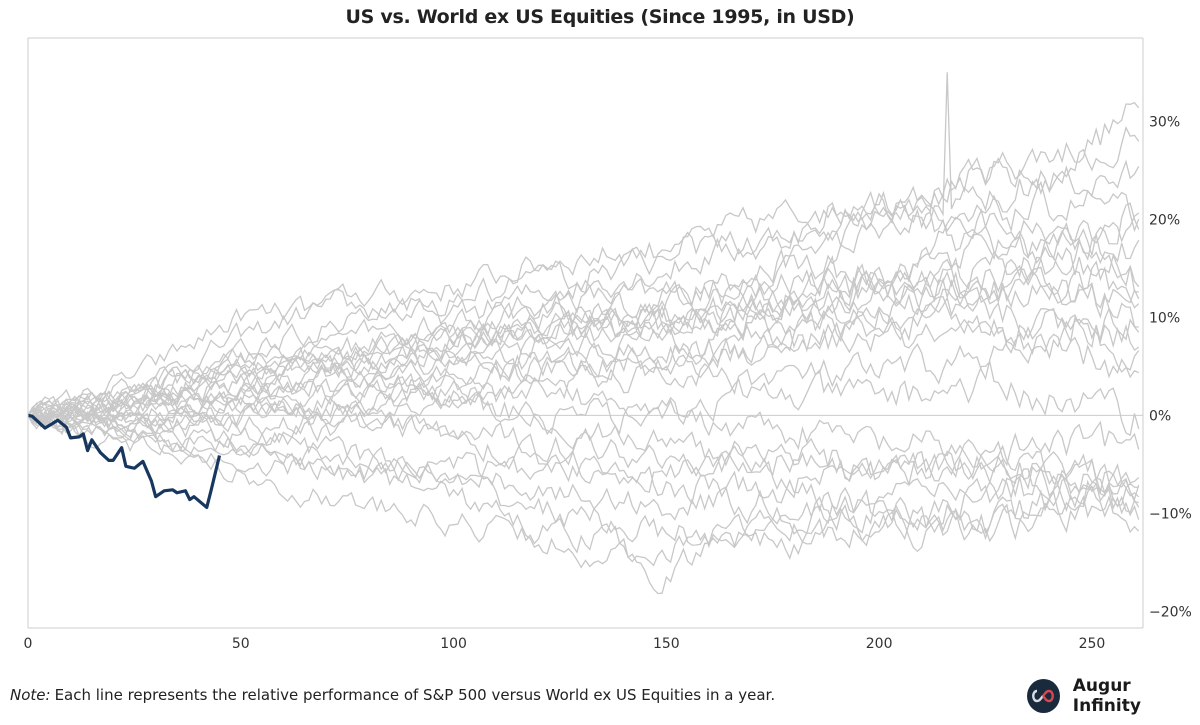  Describe the element at coordinates (30, 695) in the screenshot. I see `note-label: Note:` at that location.